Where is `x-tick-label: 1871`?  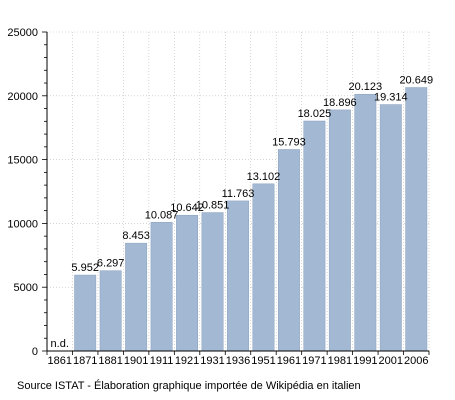 x-tick-label: 1871 is located at coordinates (85, 361).